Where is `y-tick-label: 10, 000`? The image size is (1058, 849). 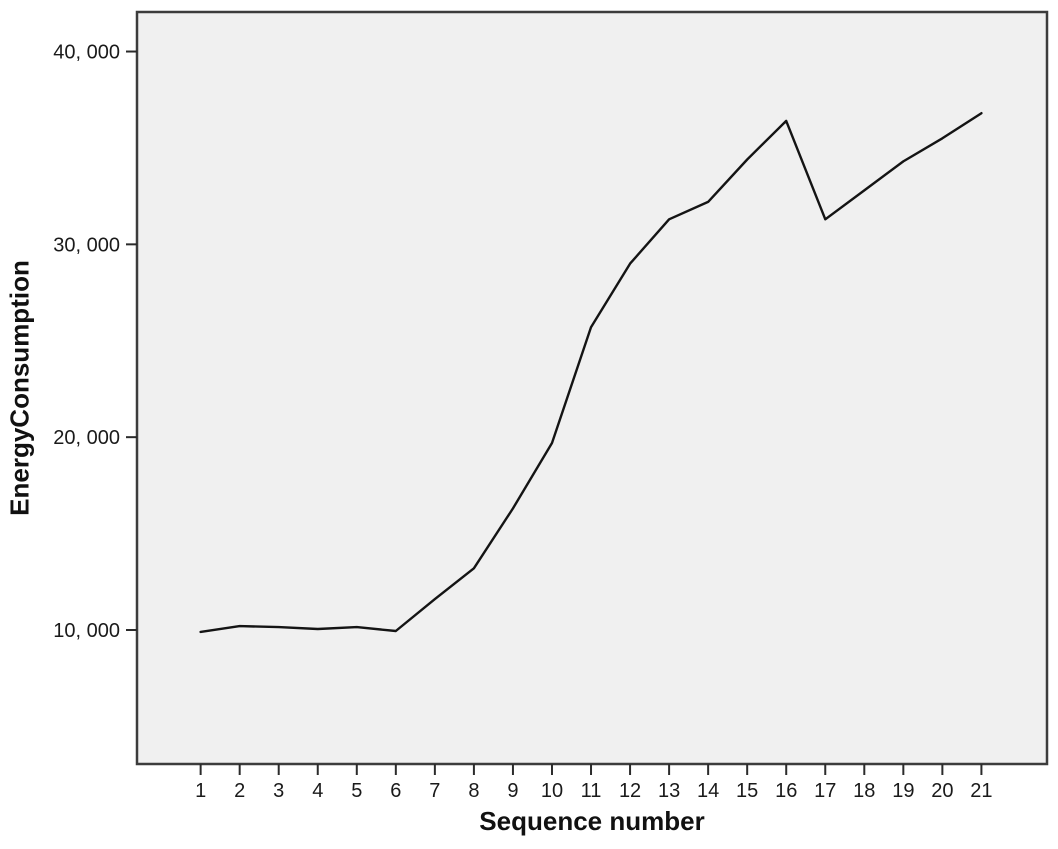
y-tick-label: 10, 000 is located at coordinates (86, 631).